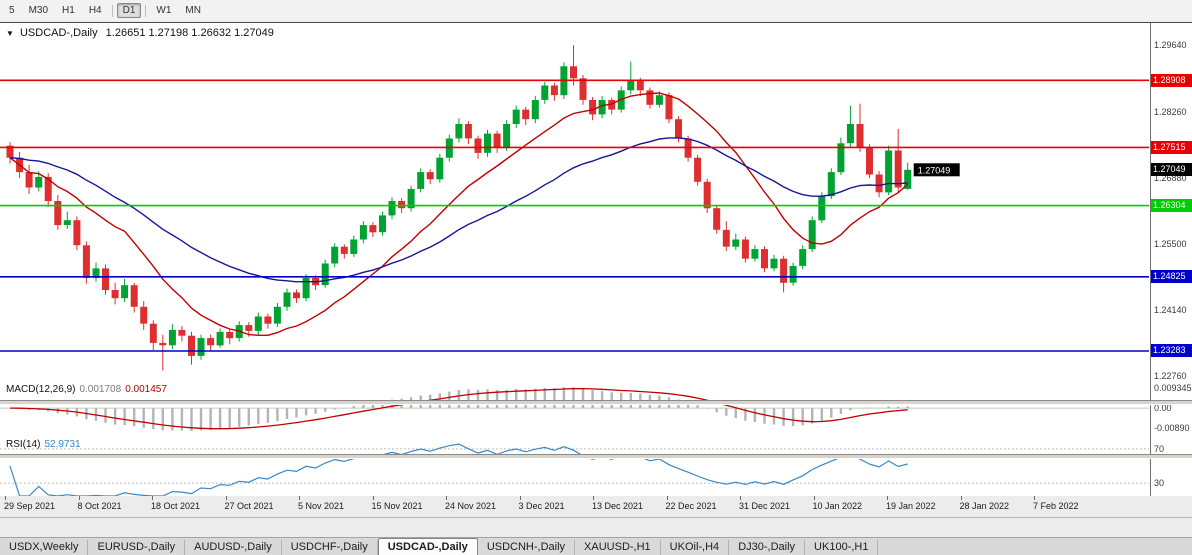 The width and height of the screenshot is (1192, 555). What do you see at coordinates (471, 506) in the screenshot?
I see `time-axis-label: 24 Nov 2021` at bounding box center [471, 506].